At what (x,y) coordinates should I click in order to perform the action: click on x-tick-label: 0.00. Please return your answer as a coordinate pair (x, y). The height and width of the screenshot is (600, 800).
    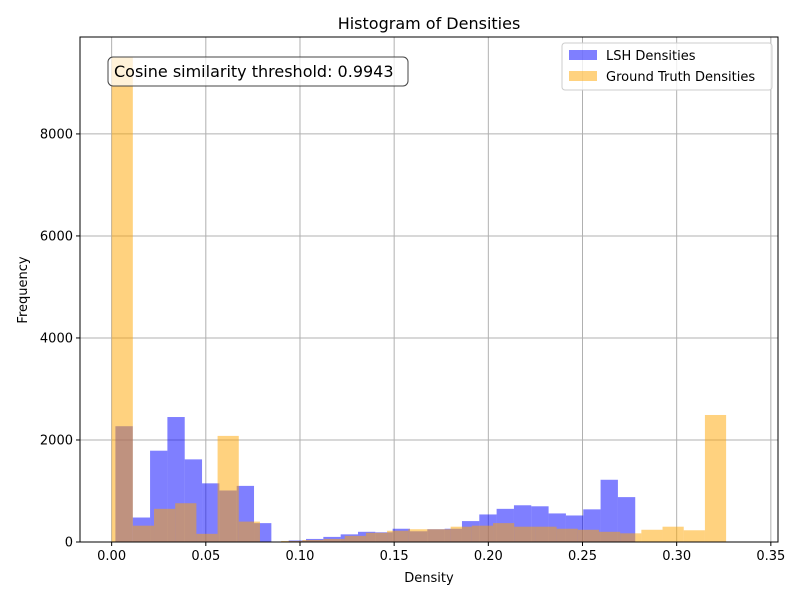
    Looking at the image, I should click on (111, 556).